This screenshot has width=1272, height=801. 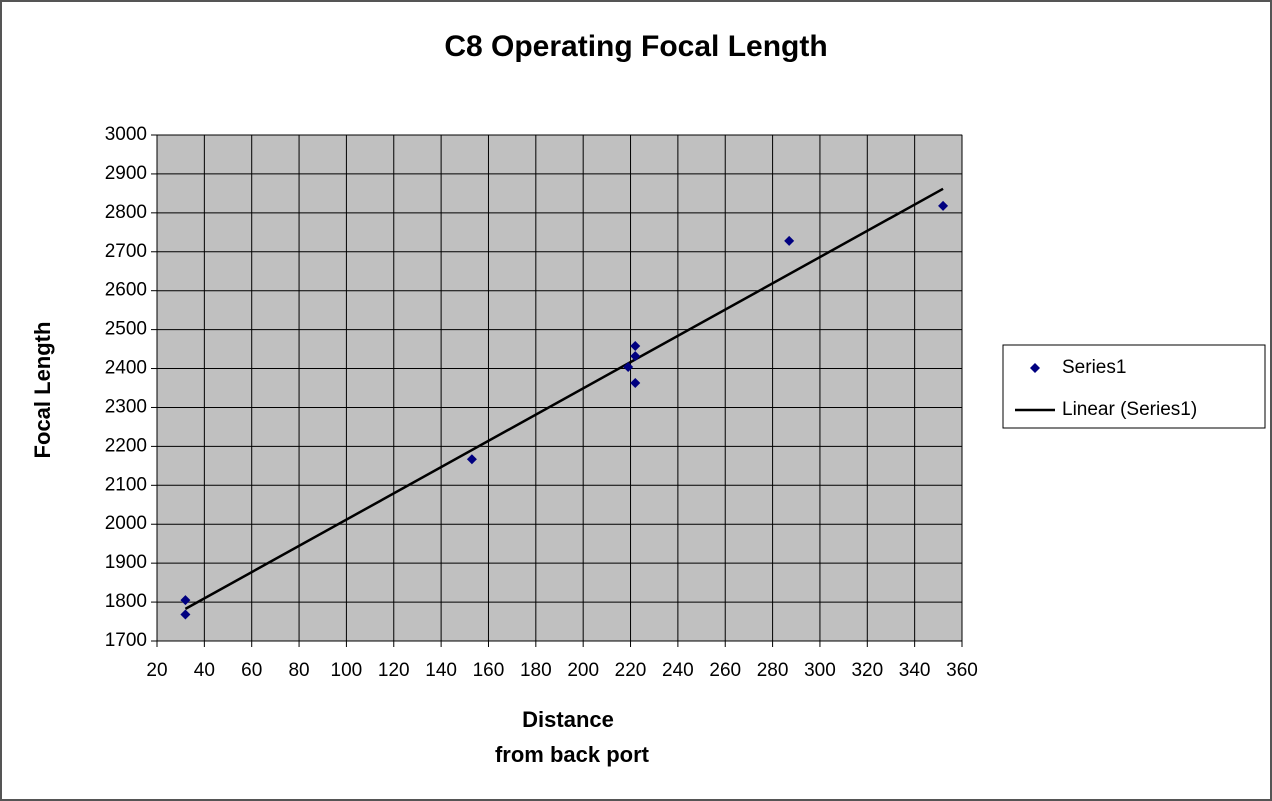 I want to click on x-tick-label: 360, so click(x=962, y=670).